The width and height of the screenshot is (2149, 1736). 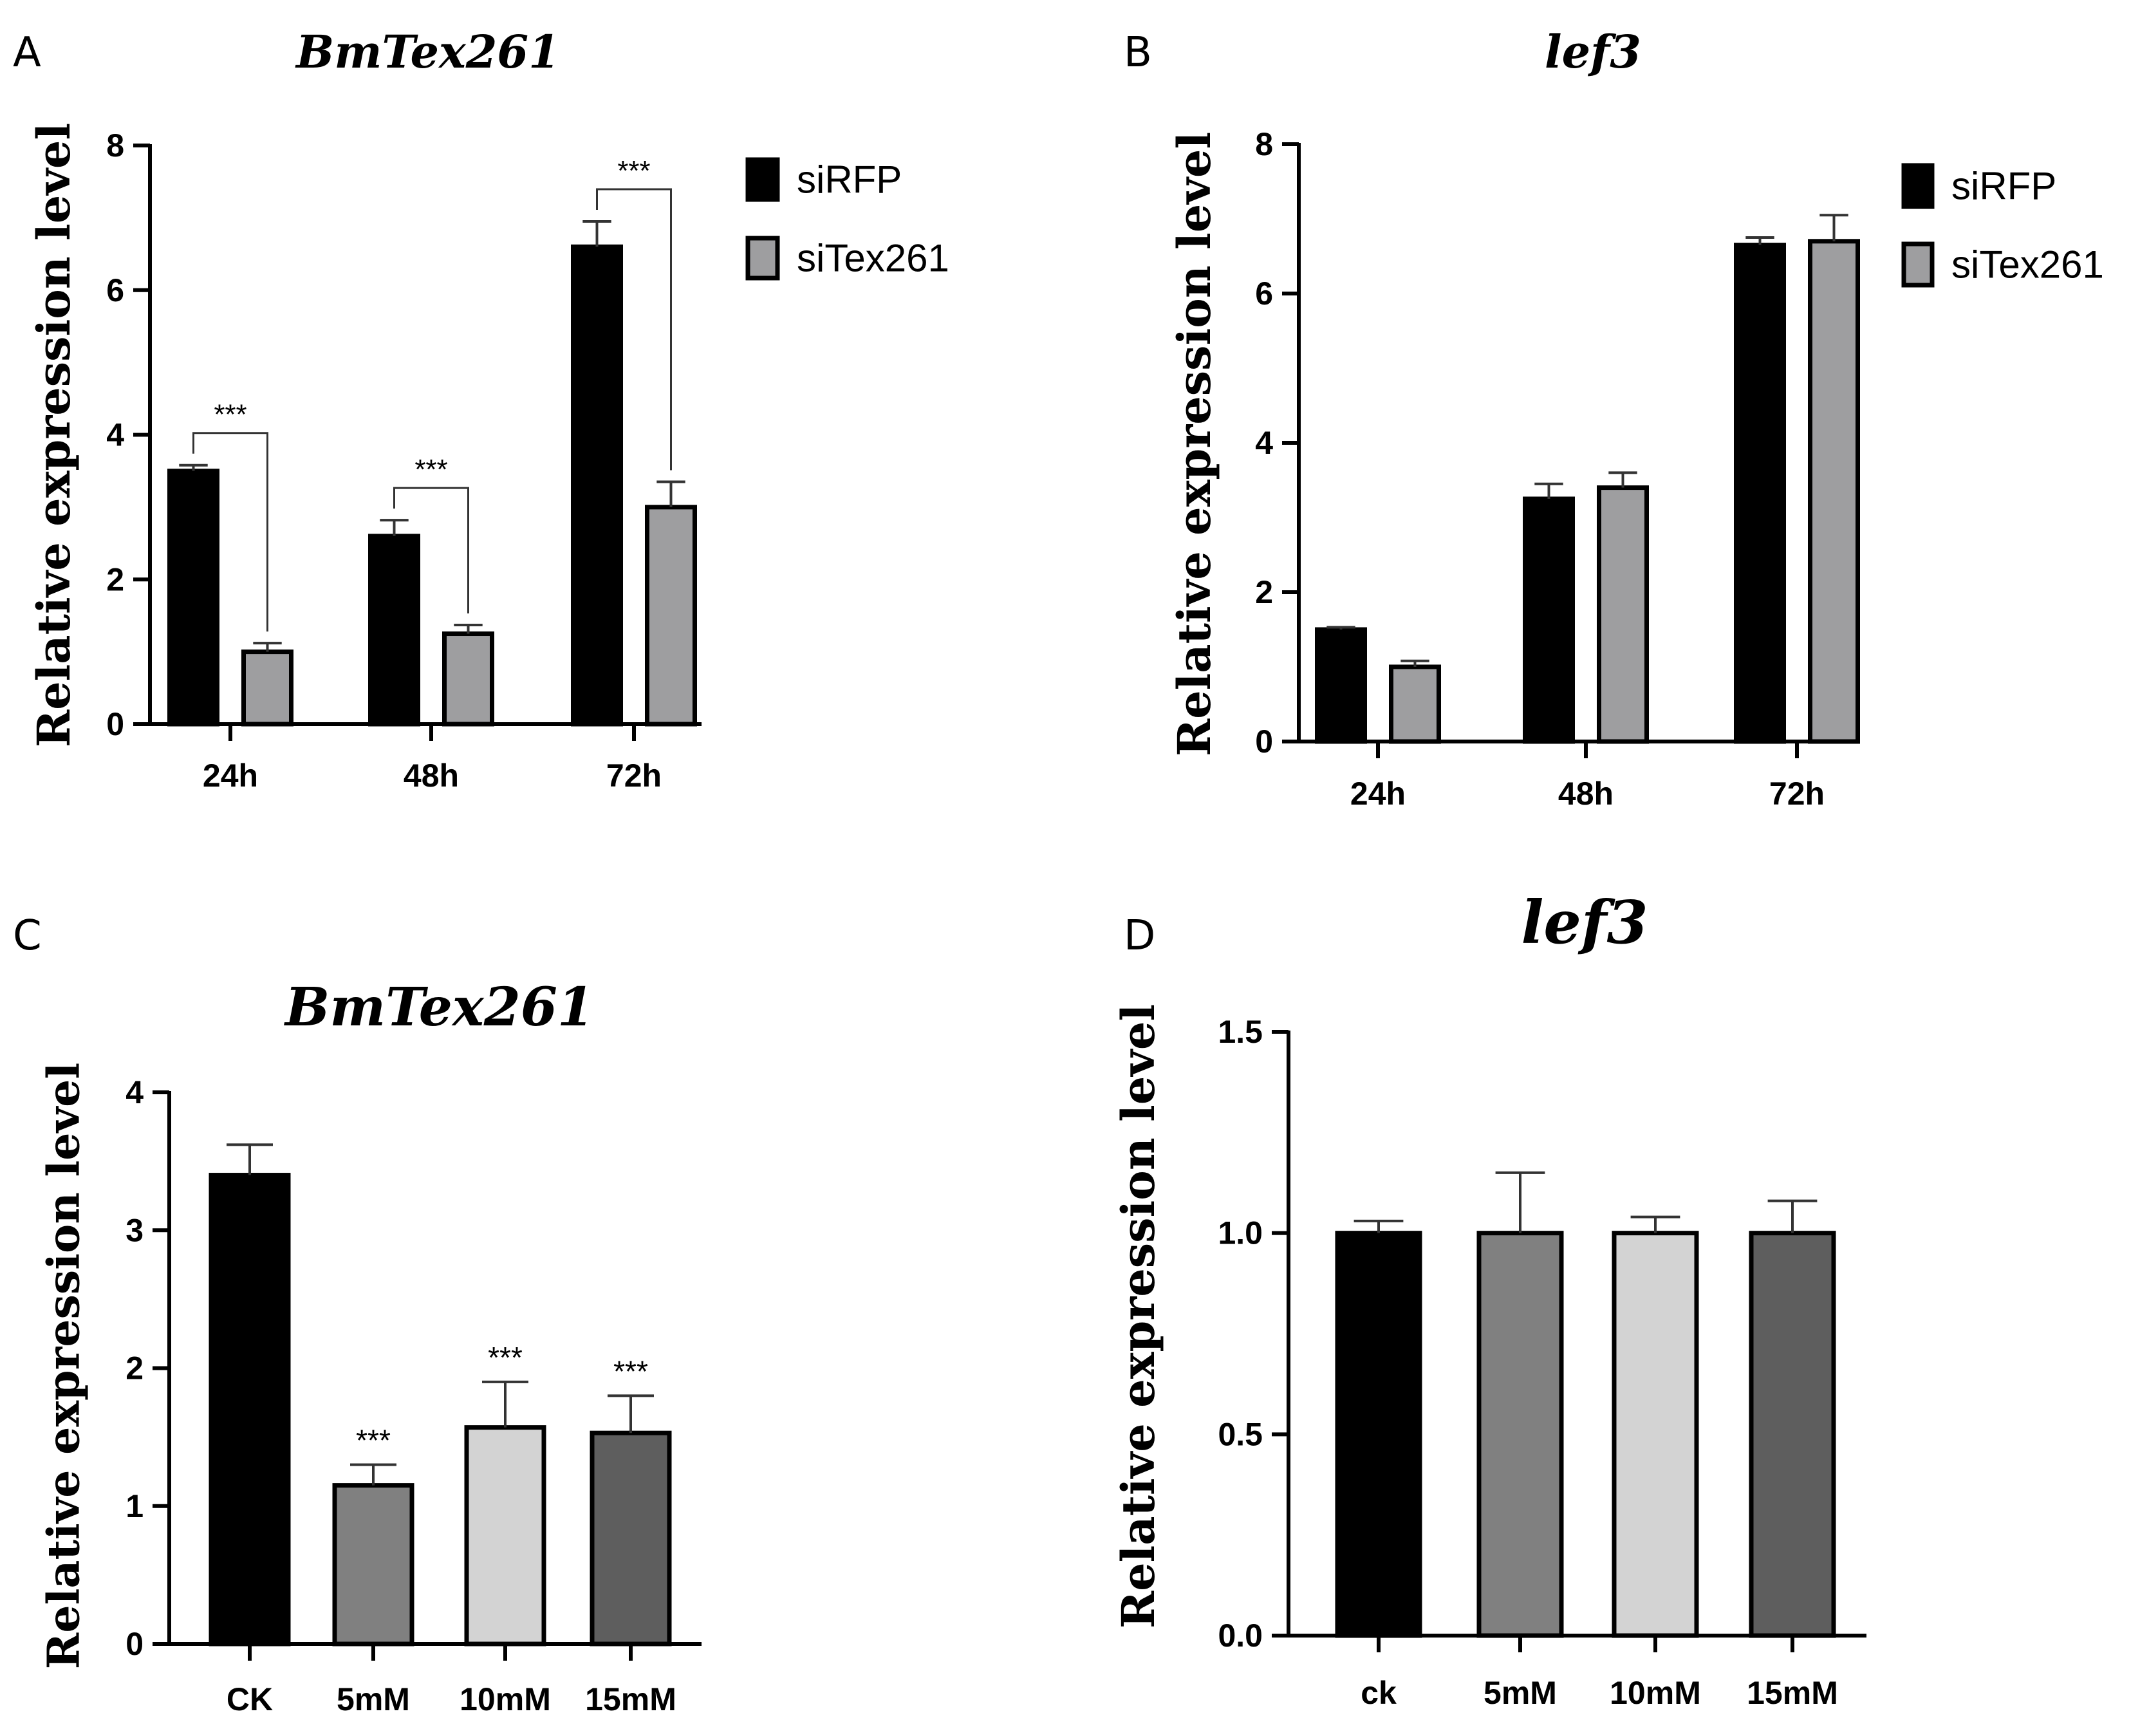 I want to click on x-tick-label: ck, so click(x=1379, y=1693).